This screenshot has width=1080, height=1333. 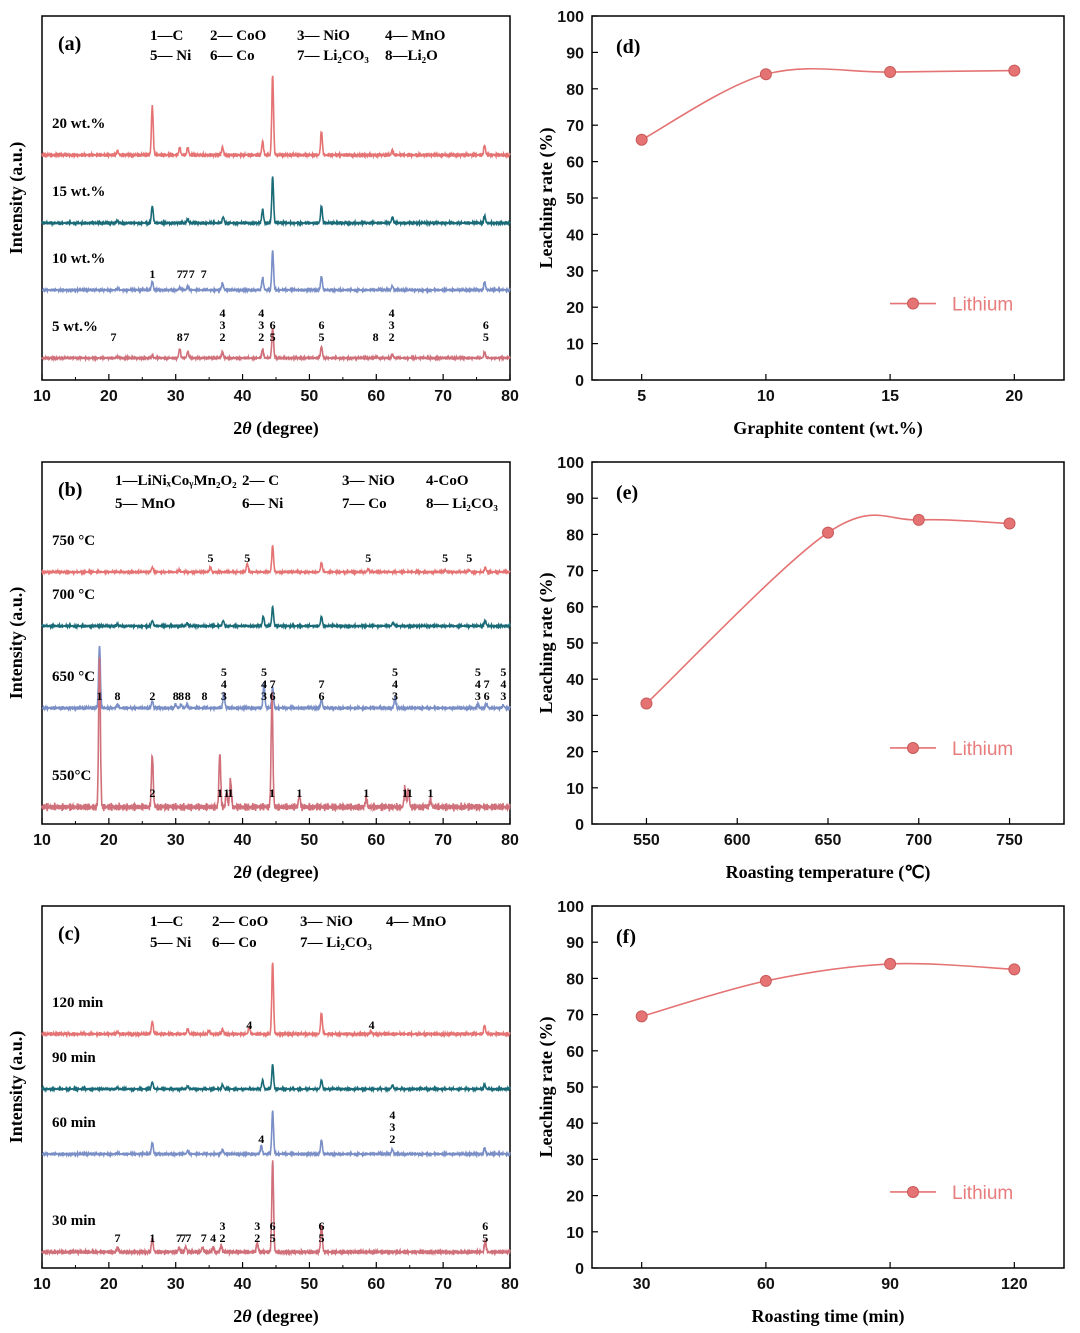 I want to click on peak-index-label: 4, so click(x=261, y=1139).